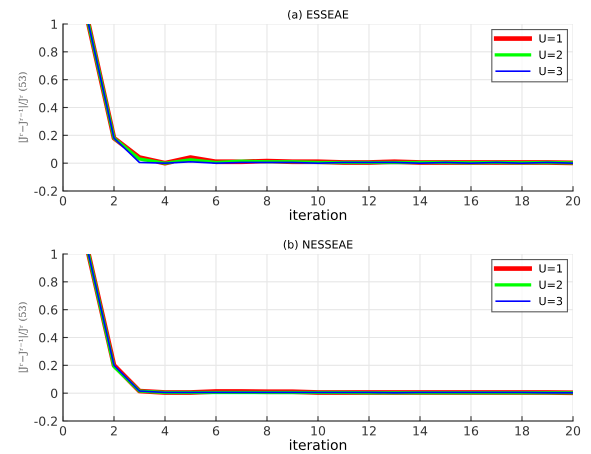 This screenshot has height=454, width=591. Describe the element at coordinates (318, 15) in the screenshot. I see `chart-title: (a) ESSEAE` at that location.